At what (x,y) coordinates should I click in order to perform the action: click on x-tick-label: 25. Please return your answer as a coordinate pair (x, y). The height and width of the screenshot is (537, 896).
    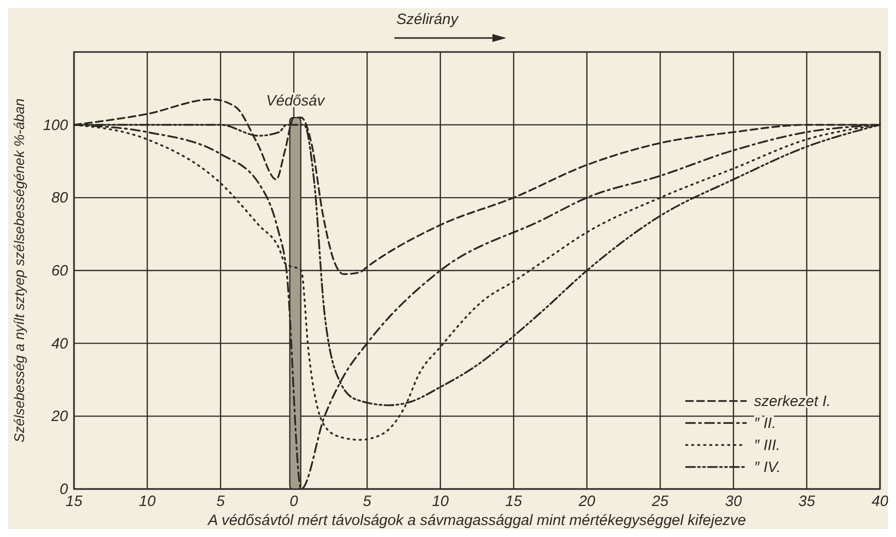
    Looking at the image, I should click on (660, 501).